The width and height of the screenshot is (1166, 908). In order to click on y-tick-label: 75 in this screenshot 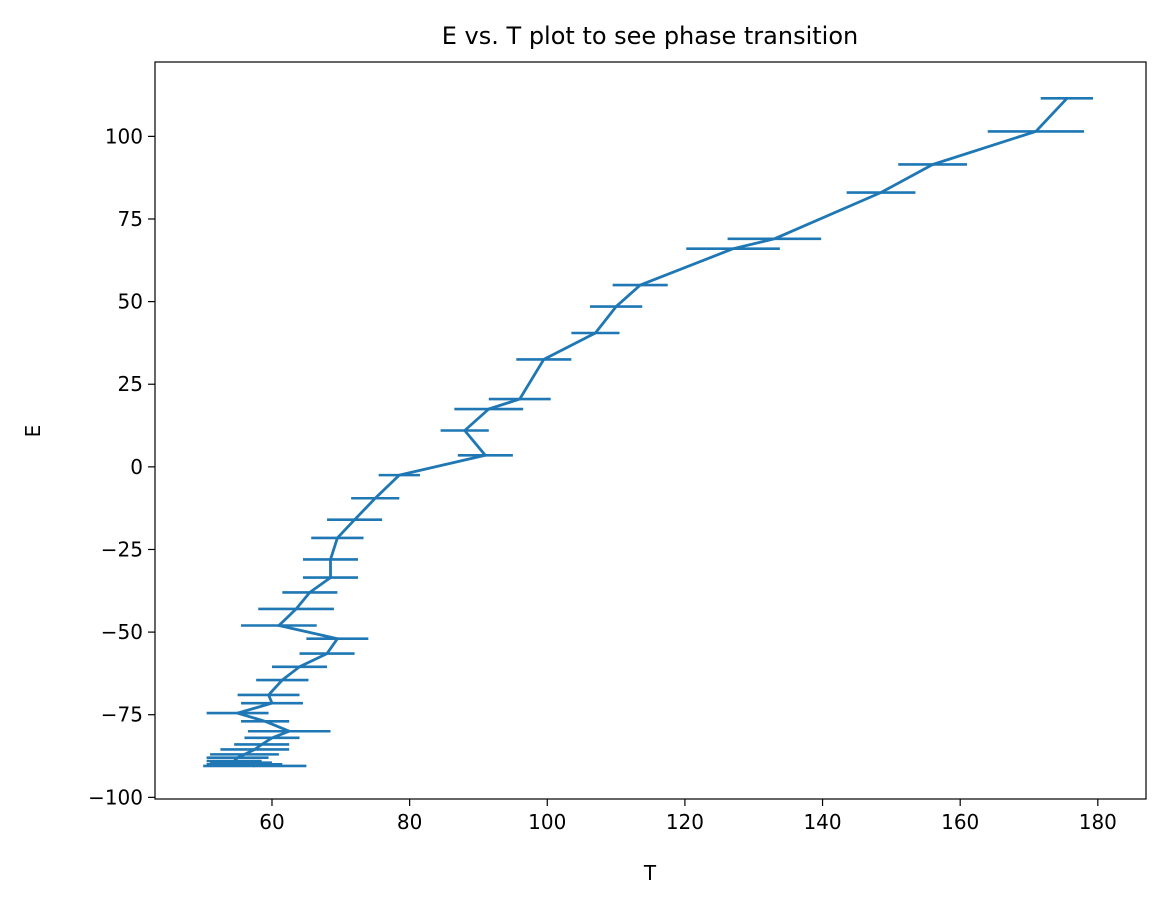, I will do `click(130, 219)`.